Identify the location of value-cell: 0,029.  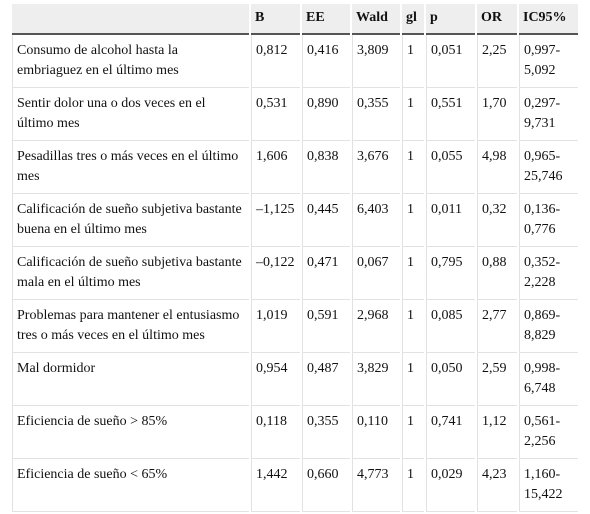
(450, 485).